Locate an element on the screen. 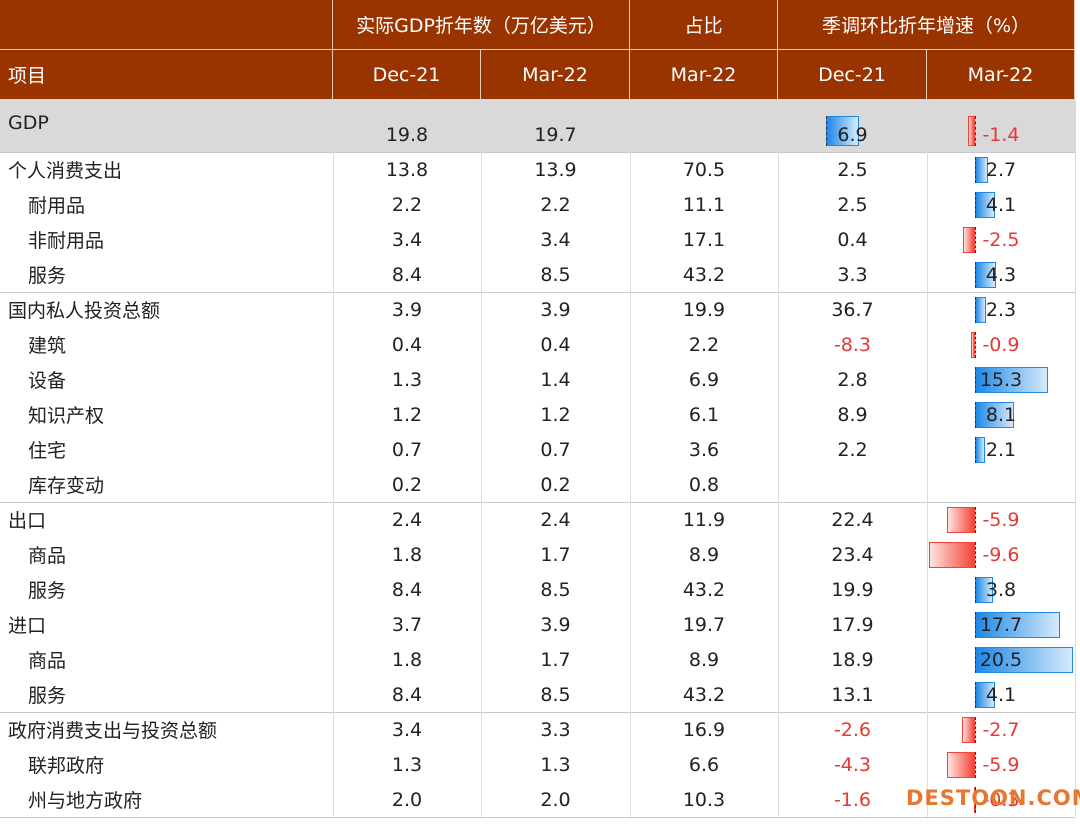 The image size is (1080, 824). header-blank is located at coordinates (166, 25).